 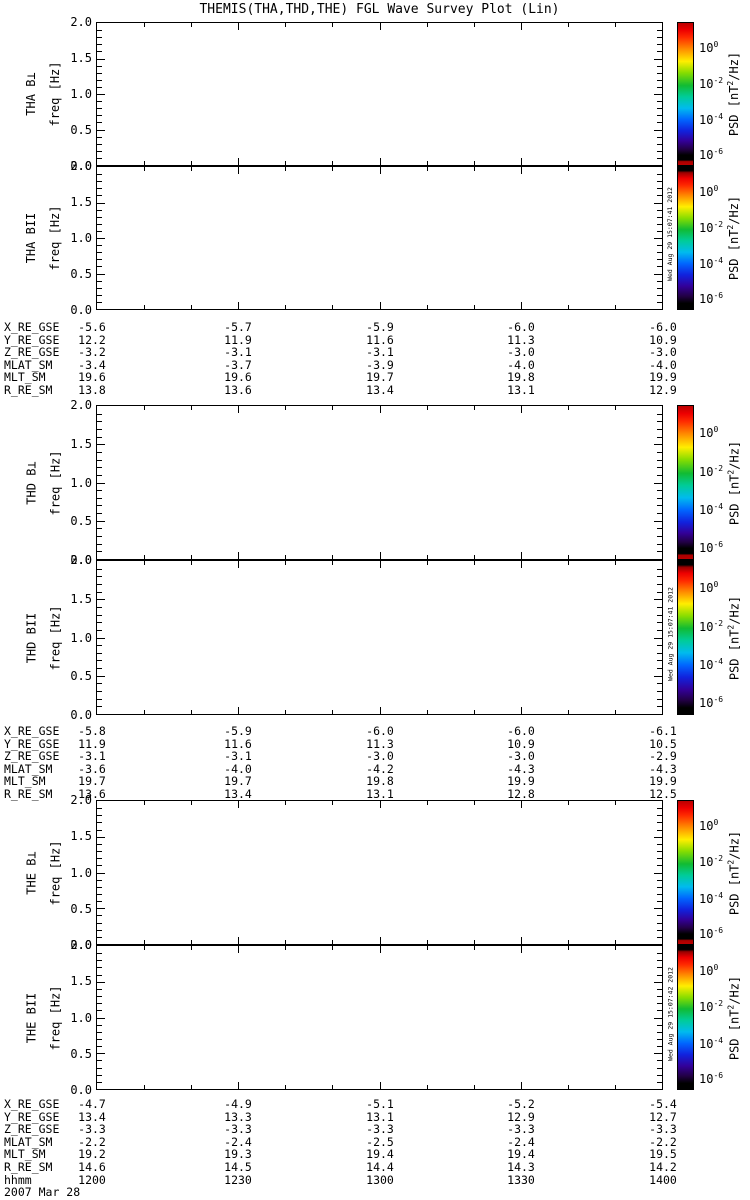 I want to click on ephemeris-value: -6.1, so click(x=663, y=731).